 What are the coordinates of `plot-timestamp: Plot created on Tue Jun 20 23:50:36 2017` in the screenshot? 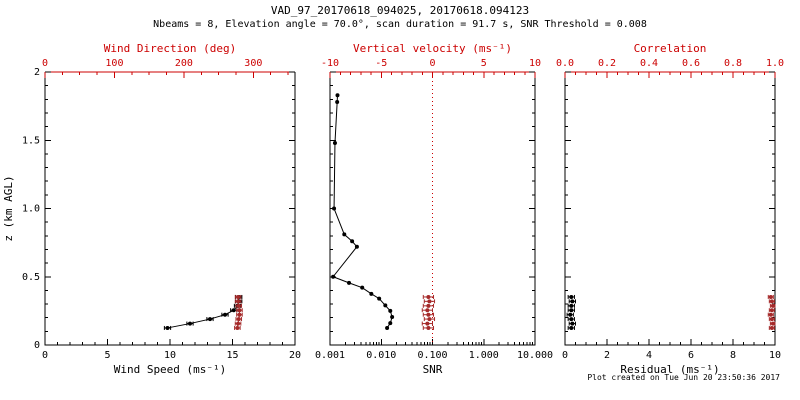 It's located at (683, 377).